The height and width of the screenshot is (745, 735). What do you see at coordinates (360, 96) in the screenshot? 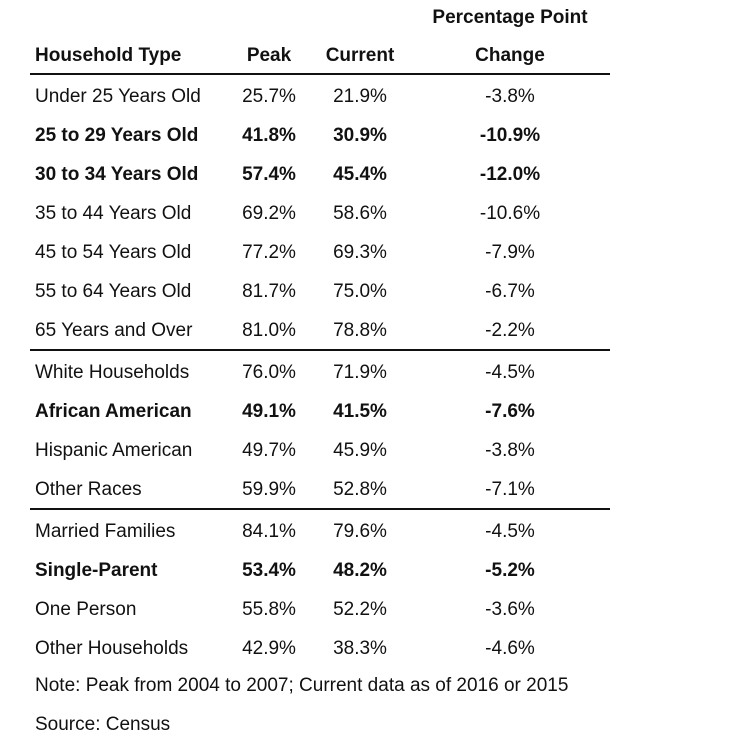
I see `row-current-value: 21.9%` at bounding box center [360, 96].